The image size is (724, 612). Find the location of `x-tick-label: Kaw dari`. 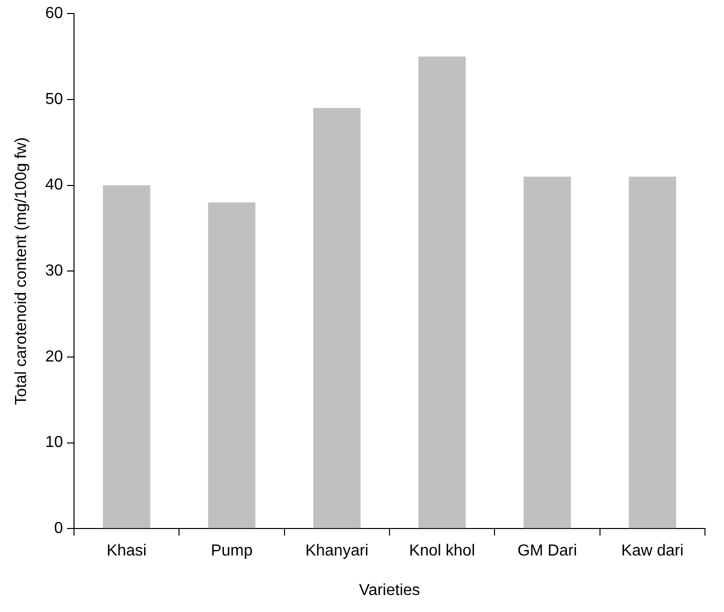

x-tick-label: Kaw dari is located at coordinates (652, 551).